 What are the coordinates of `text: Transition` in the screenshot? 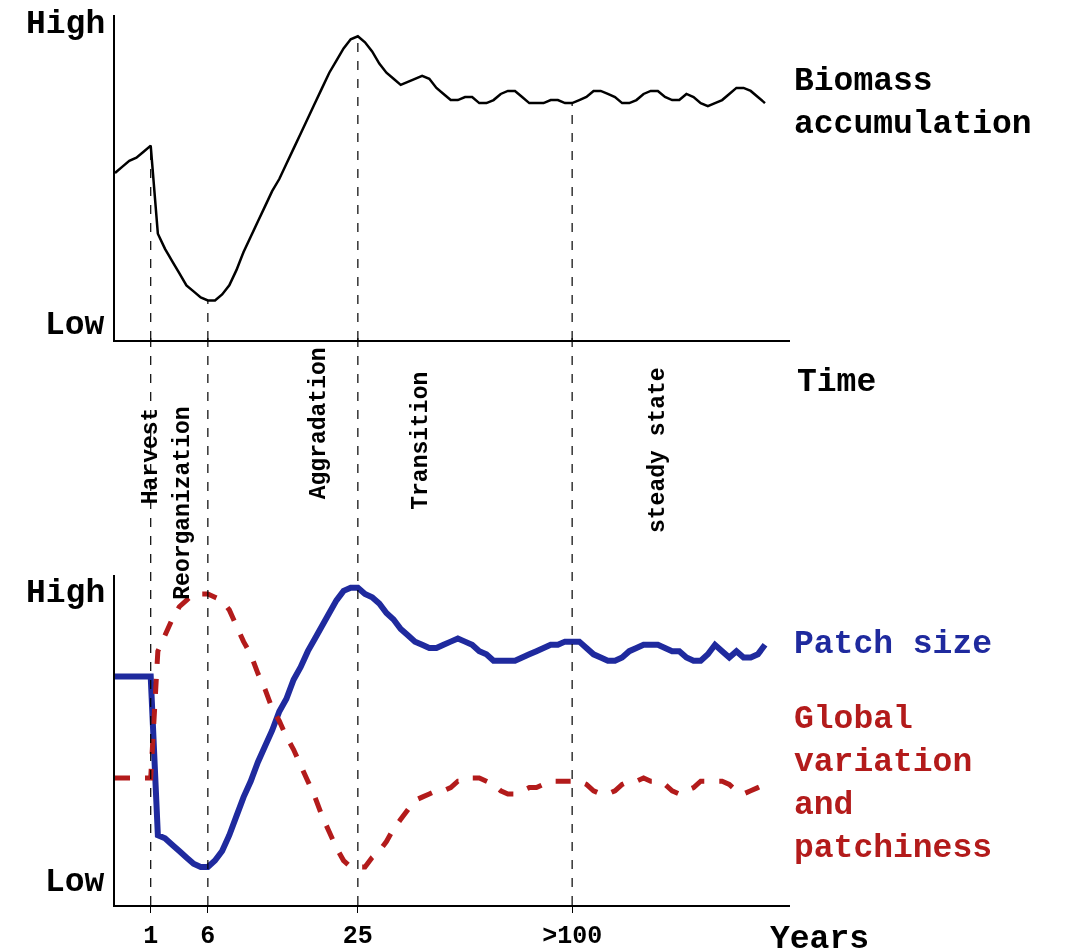 It's located at (420, 440).